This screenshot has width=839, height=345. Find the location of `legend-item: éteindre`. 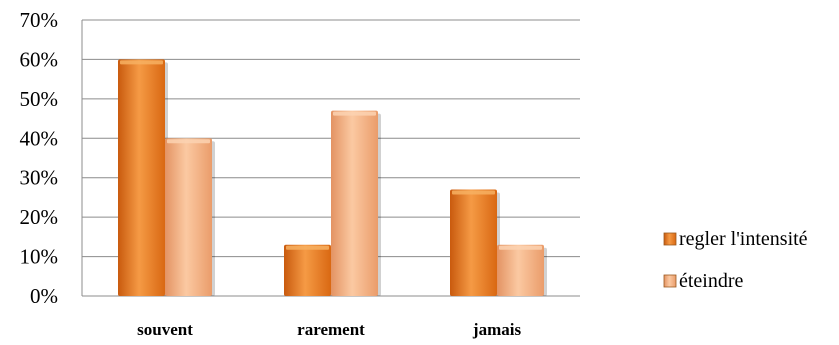

legend-item: éteindre is located at coordinates (703, 281).